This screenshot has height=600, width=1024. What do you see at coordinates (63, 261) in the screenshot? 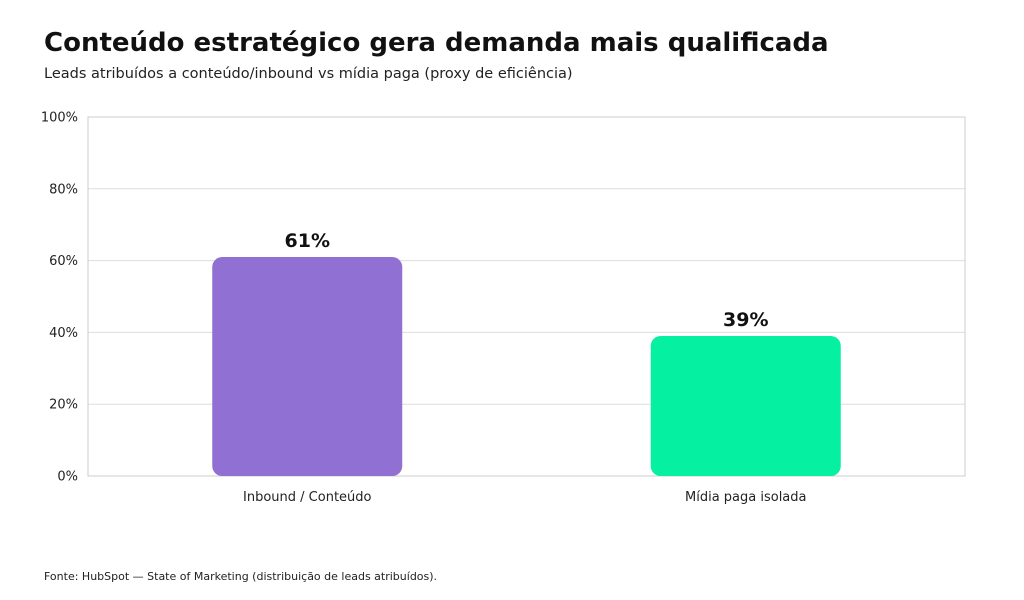
I see `y-tick-label: 60%` at bounding box center [63, 261].